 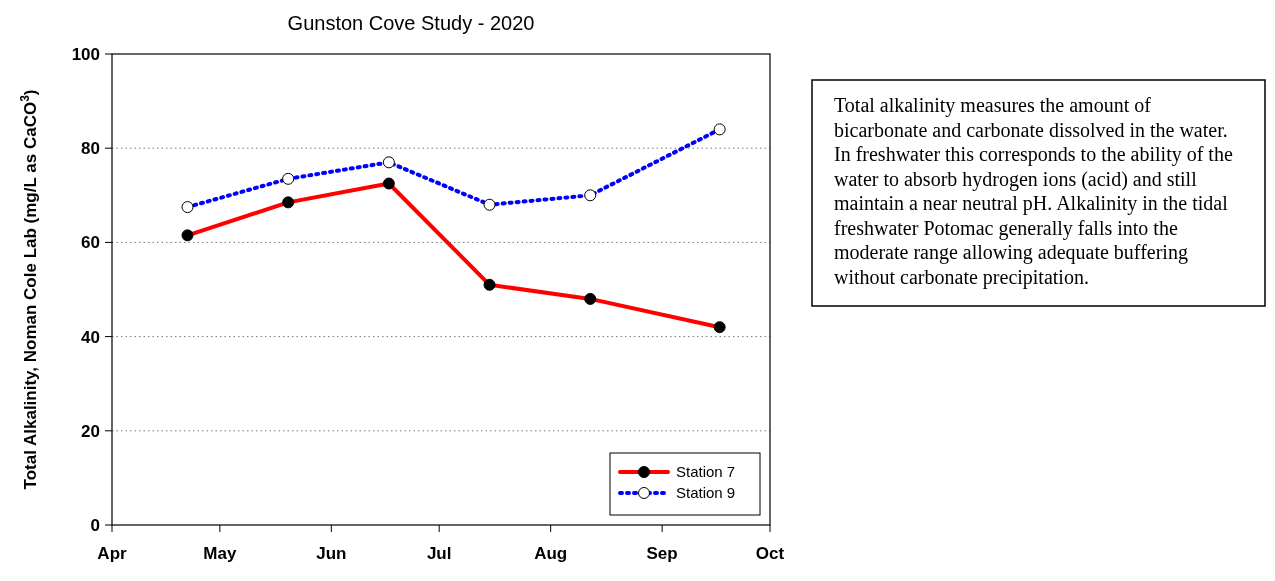 What do you see at coordinates (90, 149) in the screenshot?
I see `y-tick-label: 80` at bounding box center [90, 149].